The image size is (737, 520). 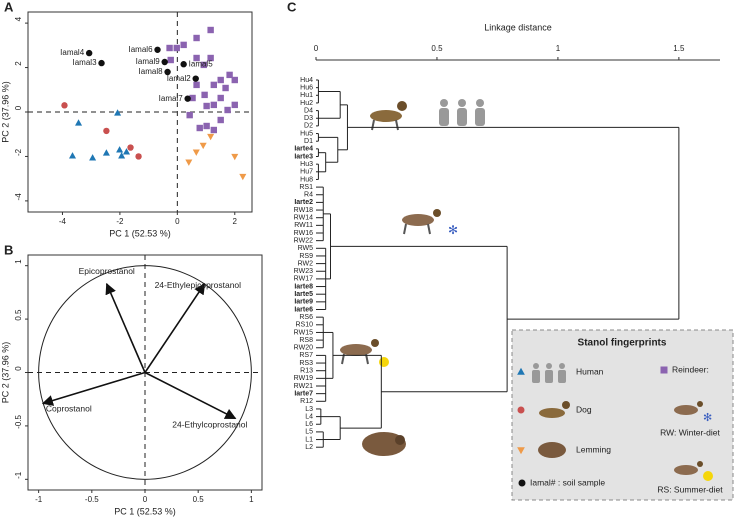 I want to click on loading-label: 24-Ethylcoprostanol, so click(x=209, y=425).